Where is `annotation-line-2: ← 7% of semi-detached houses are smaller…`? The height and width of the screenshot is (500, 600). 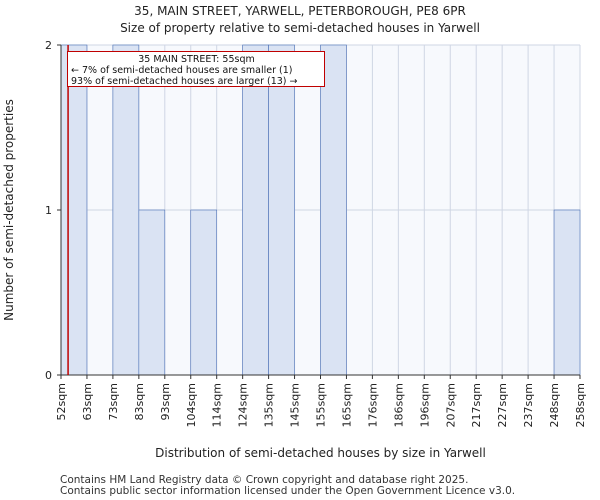
annotation-line-2: ← 7% of semi-detached houses are smaller… is located at coordinates (182, 70).